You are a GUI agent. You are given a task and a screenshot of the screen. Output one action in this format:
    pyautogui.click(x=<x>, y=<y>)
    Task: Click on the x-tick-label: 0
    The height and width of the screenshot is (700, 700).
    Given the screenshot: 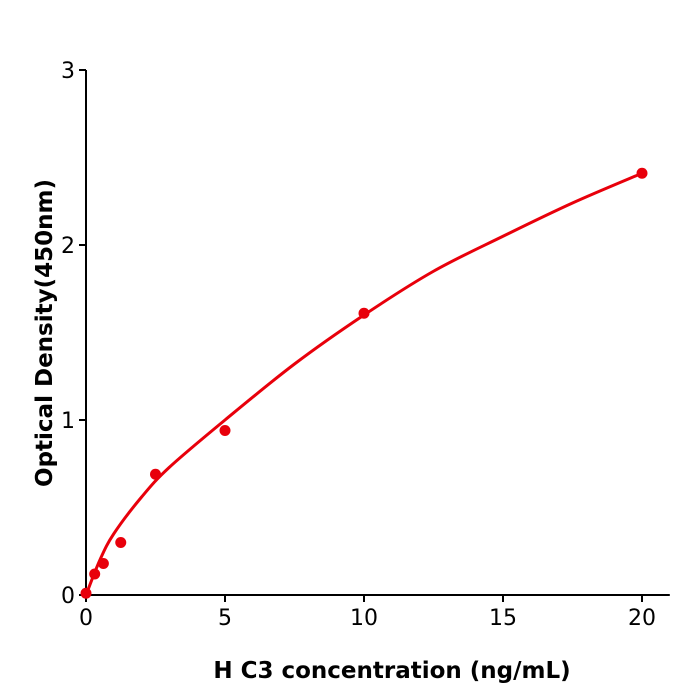 What is the action you would take?
    pyautogui.click(x=86, y=618)
    